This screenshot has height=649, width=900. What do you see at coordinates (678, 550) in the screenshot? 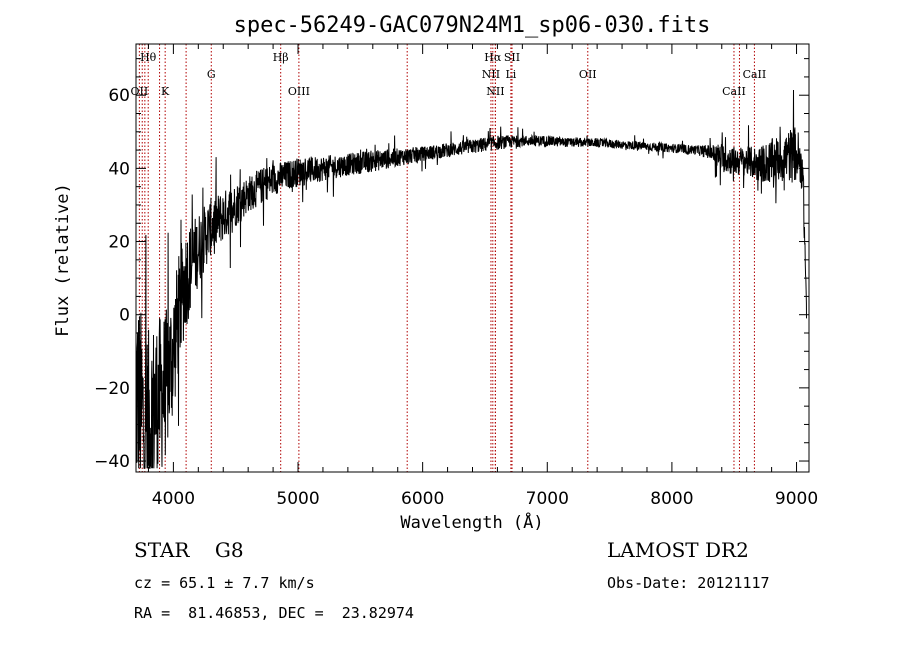
I see `survey-name: LAMOST DR2` at bounding box center [678, 550].